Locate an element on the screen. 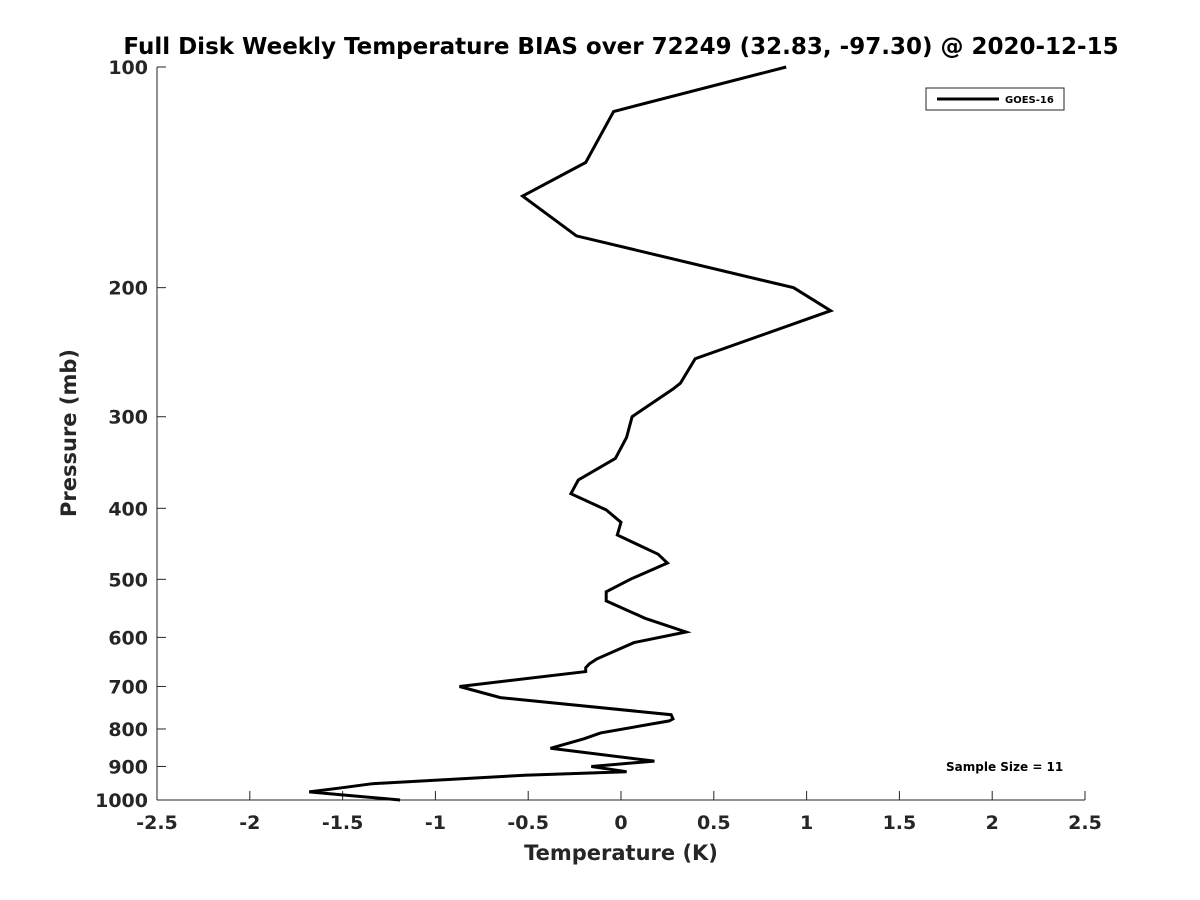 This screenshot has width=1200, height=900. x-tick-label: 1.5 is located at coordinates (900, 823).